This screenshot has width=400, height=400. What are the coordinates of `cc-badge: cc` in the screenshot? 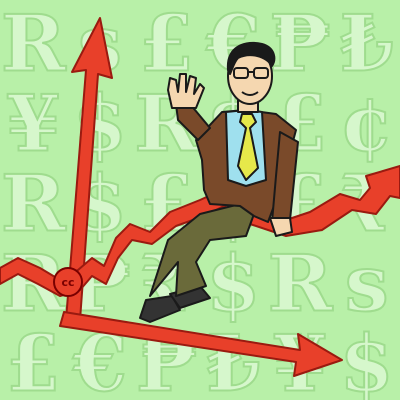 It's located at (68, 282).